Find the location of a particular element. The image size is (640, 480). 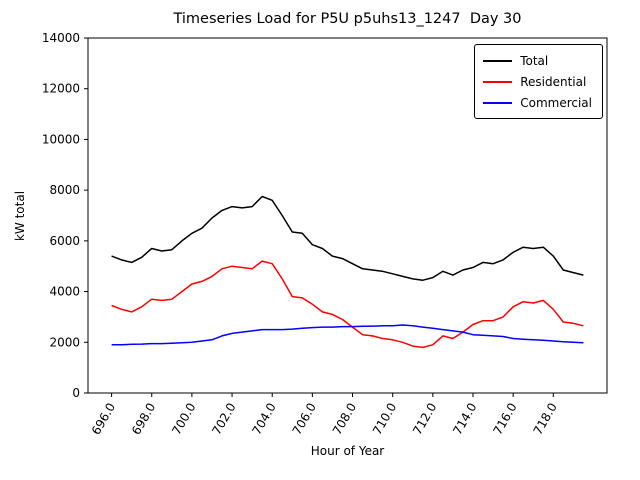

svg-text: 10000 is located at coordinates (61, 139).